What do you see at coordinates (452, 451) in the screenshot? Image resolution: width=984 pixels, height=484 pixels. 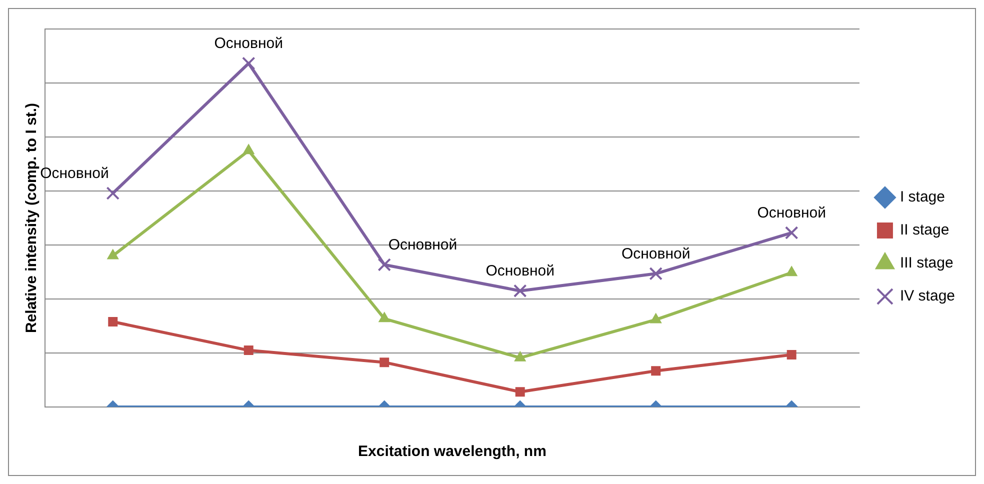 I see `x-axis-title: Excitation wavelength, nm` at bounding box center [452, 451].